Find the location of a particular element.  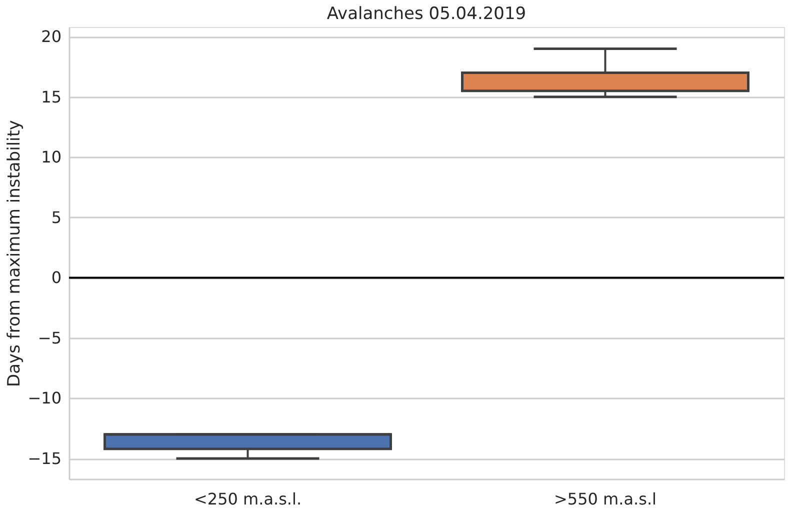

y-tick-label: −10 is located at coordinates (45, 398).